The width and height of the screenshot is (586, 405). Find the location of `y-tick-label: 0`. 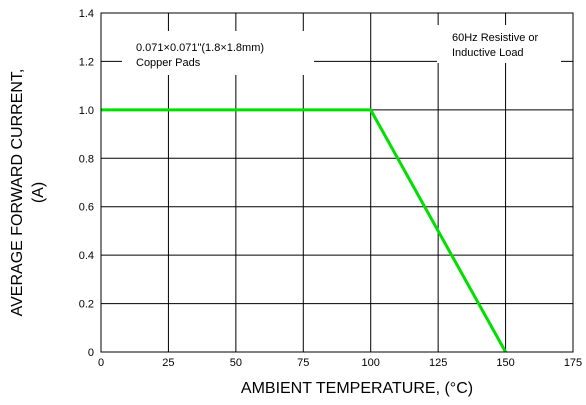

y-tick-label: 0 is located at coordinates (91, 353).